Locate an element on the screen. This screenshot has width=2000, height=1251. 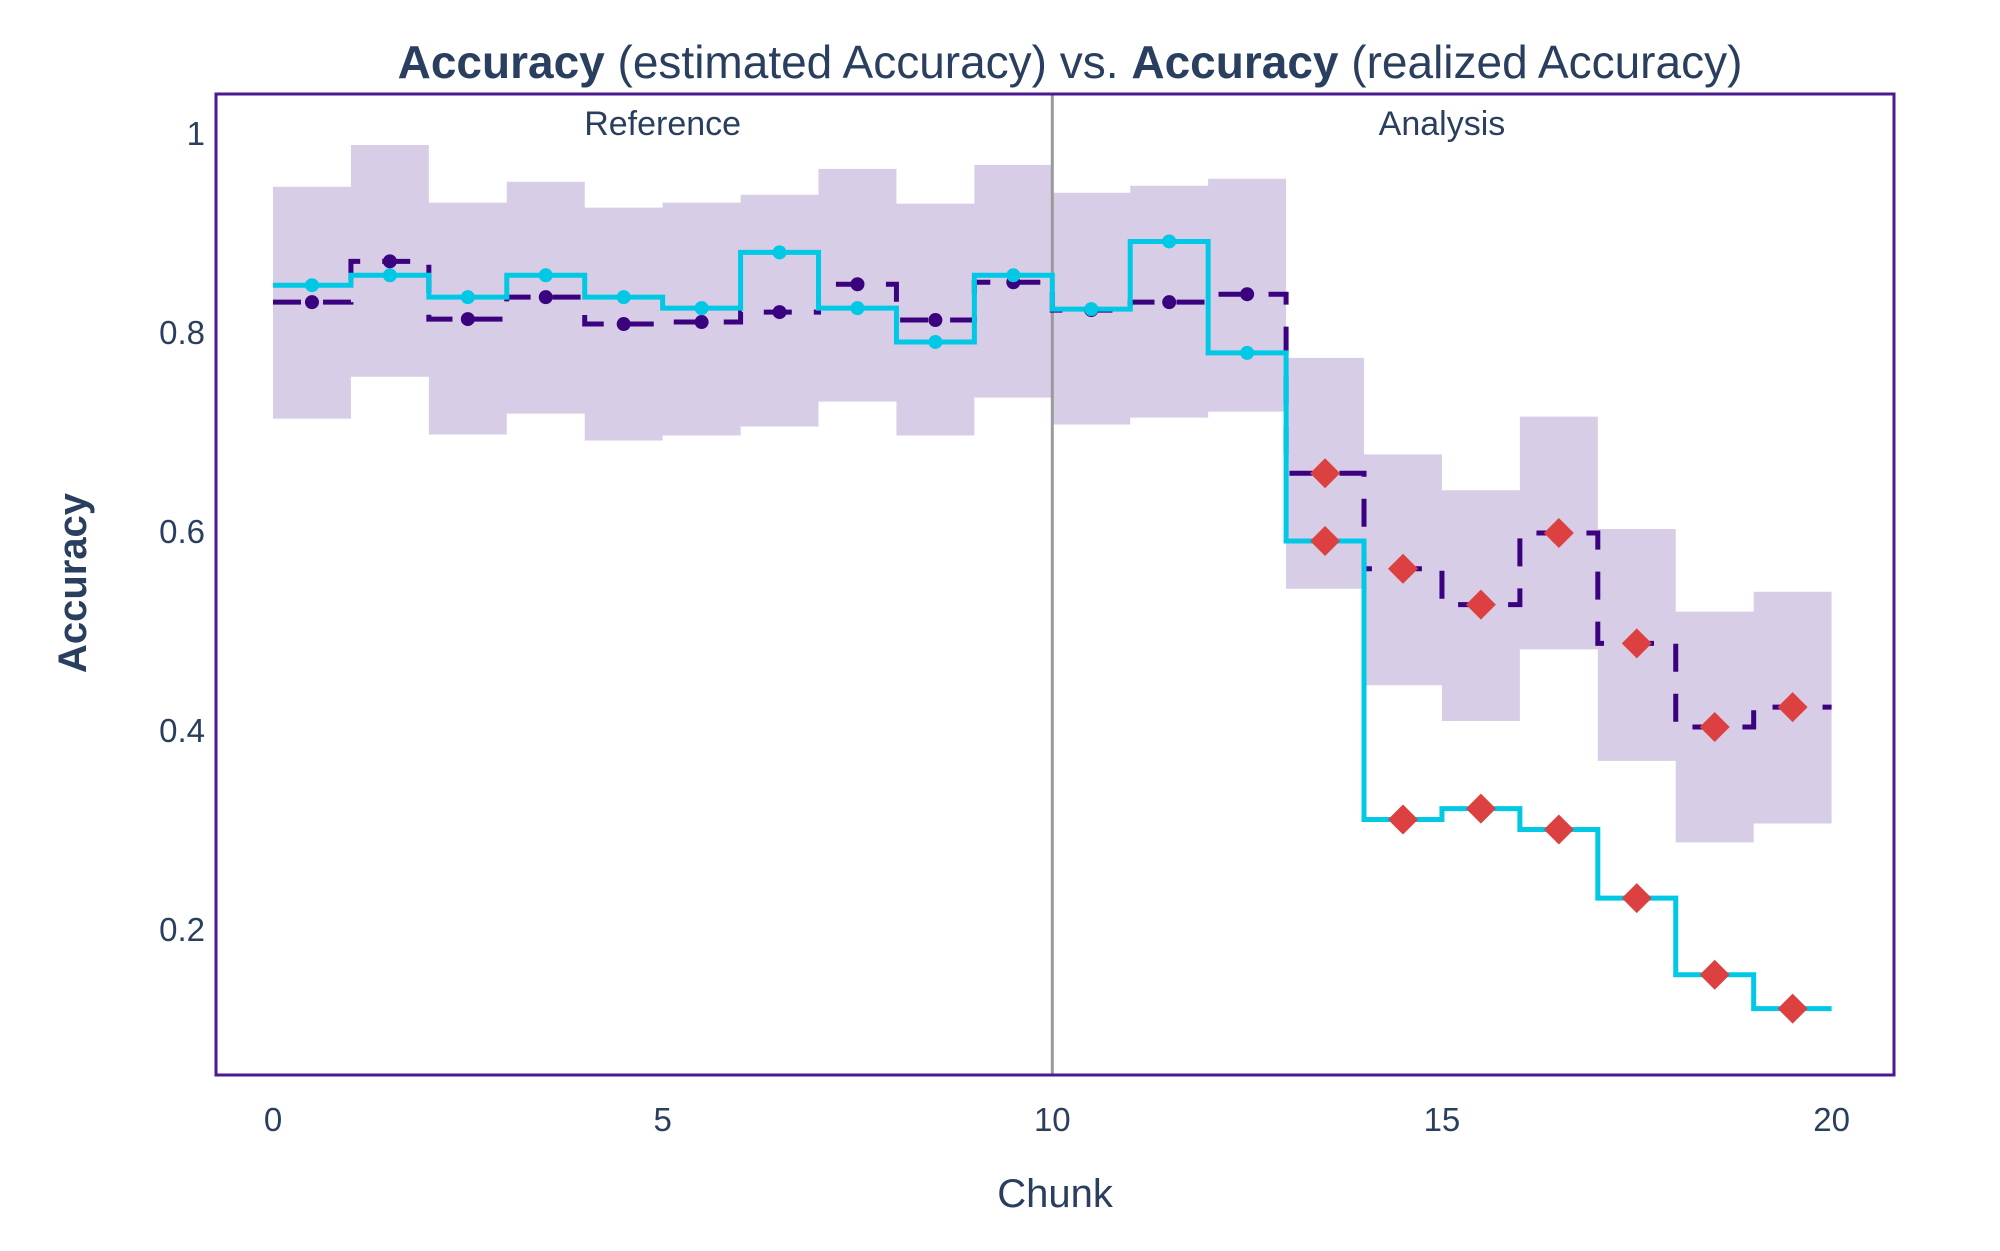
y-axis-ticks: 1 0.8 0.6 0.4 0.2 is located at coordinates (182, 531).